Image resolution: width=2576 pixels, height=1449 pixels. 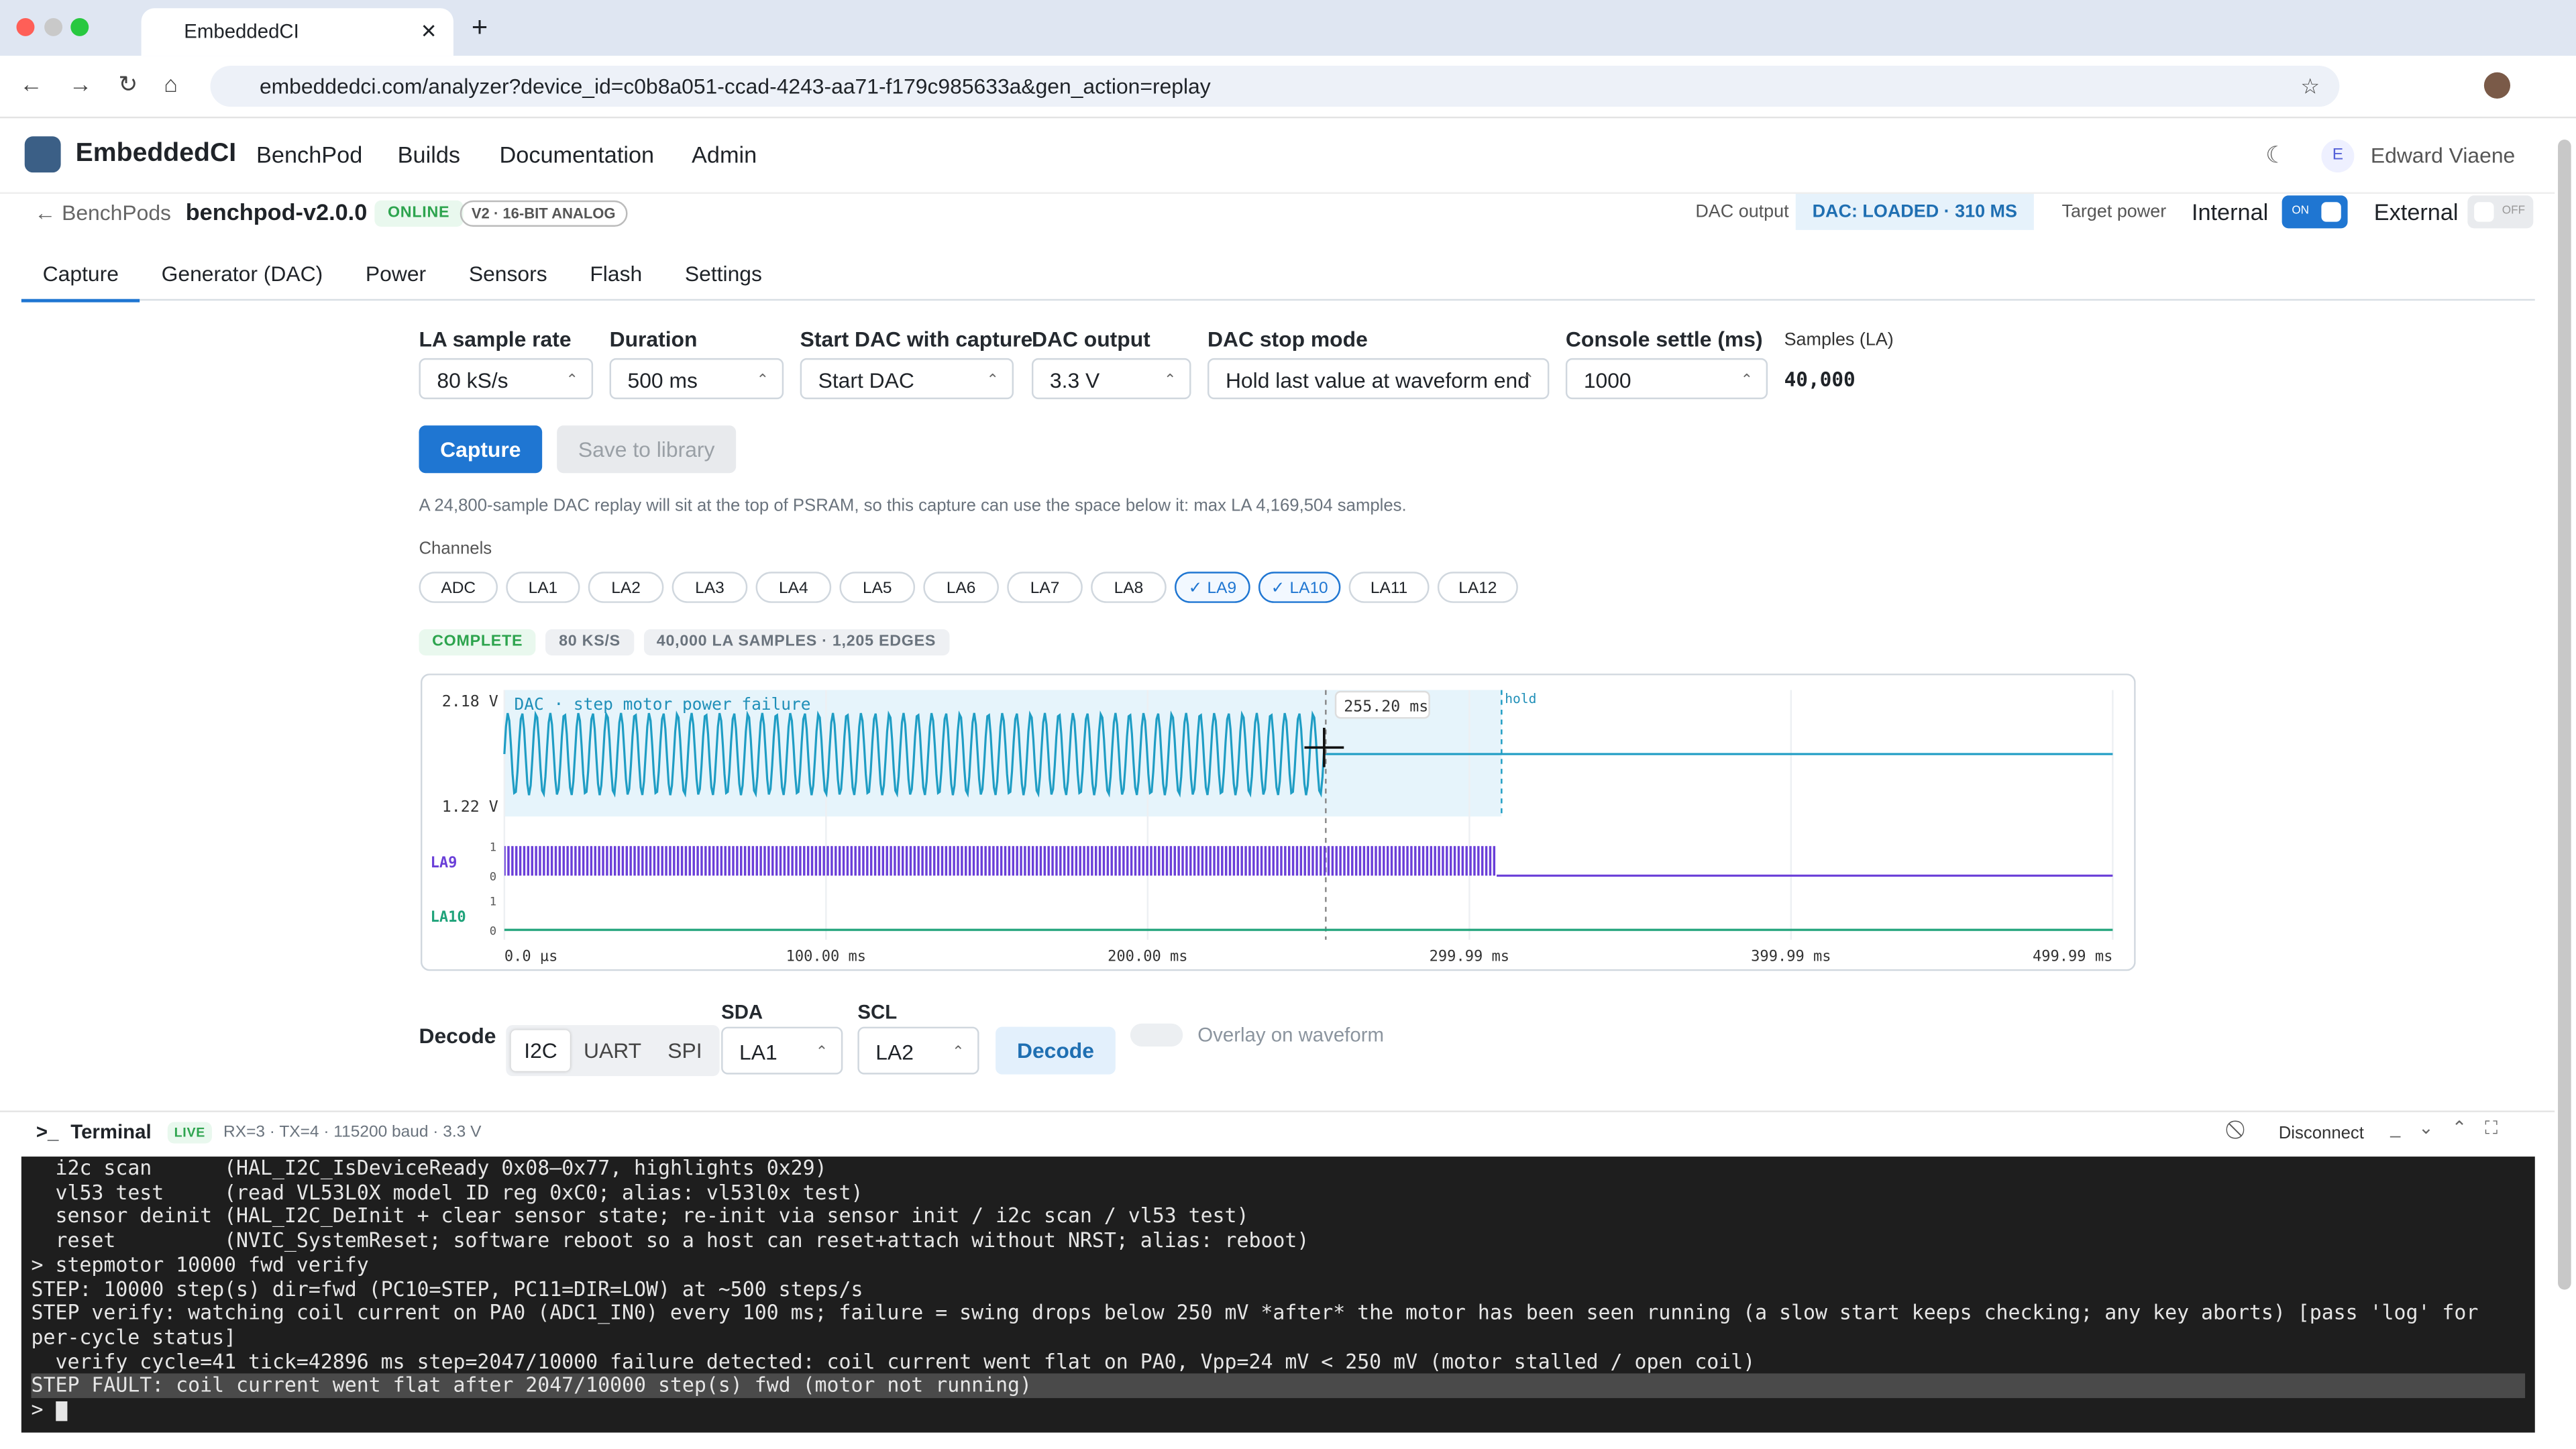 What do you see at coordinates (189, 1133) in the screenshot?
I see `live-badge: LIVE` at bounding box center [189, 1133].